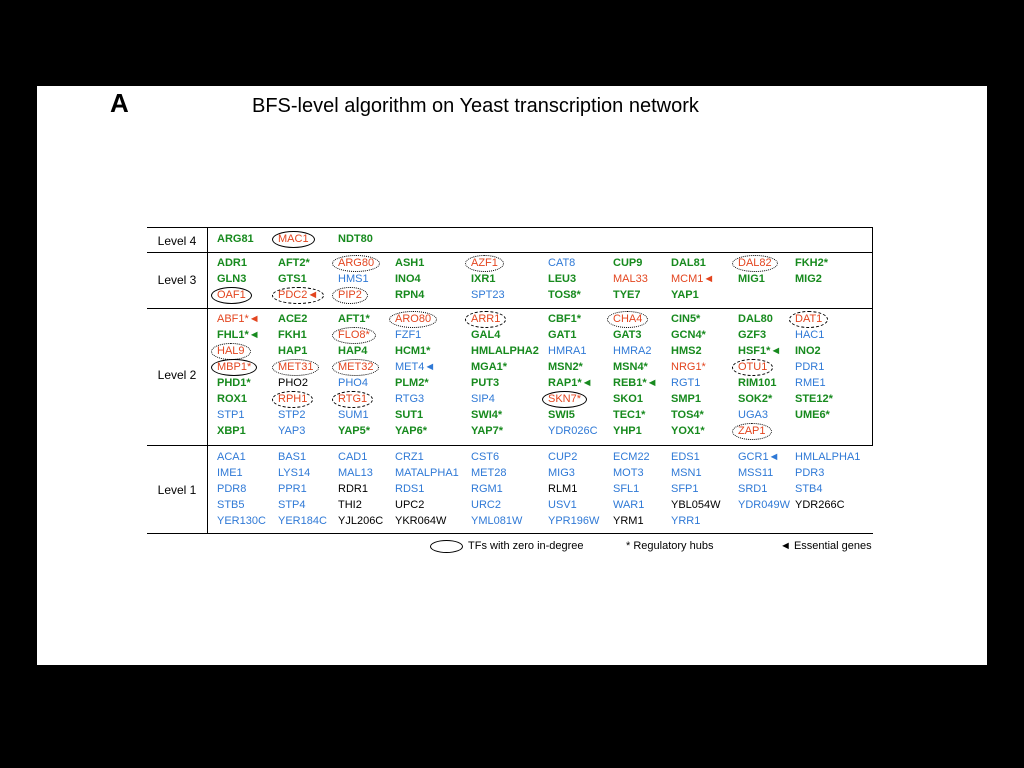 This screenshot has height=768, width=1024. What do you see at coordinates (410, 295) in the screenshot?
I see `gene-label: RPN4` at bounding box center [410, 295].